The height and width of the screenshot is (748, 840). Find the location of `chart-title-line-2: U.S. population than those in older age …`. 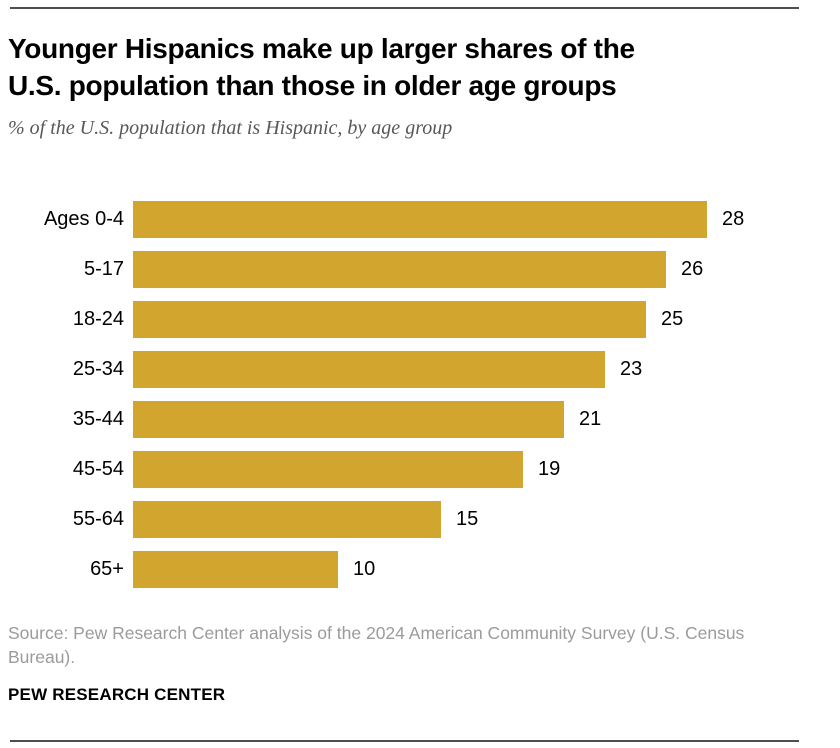

chart-title-line-2: U.S. population than those in older age … is located at coordinates (312, 85).